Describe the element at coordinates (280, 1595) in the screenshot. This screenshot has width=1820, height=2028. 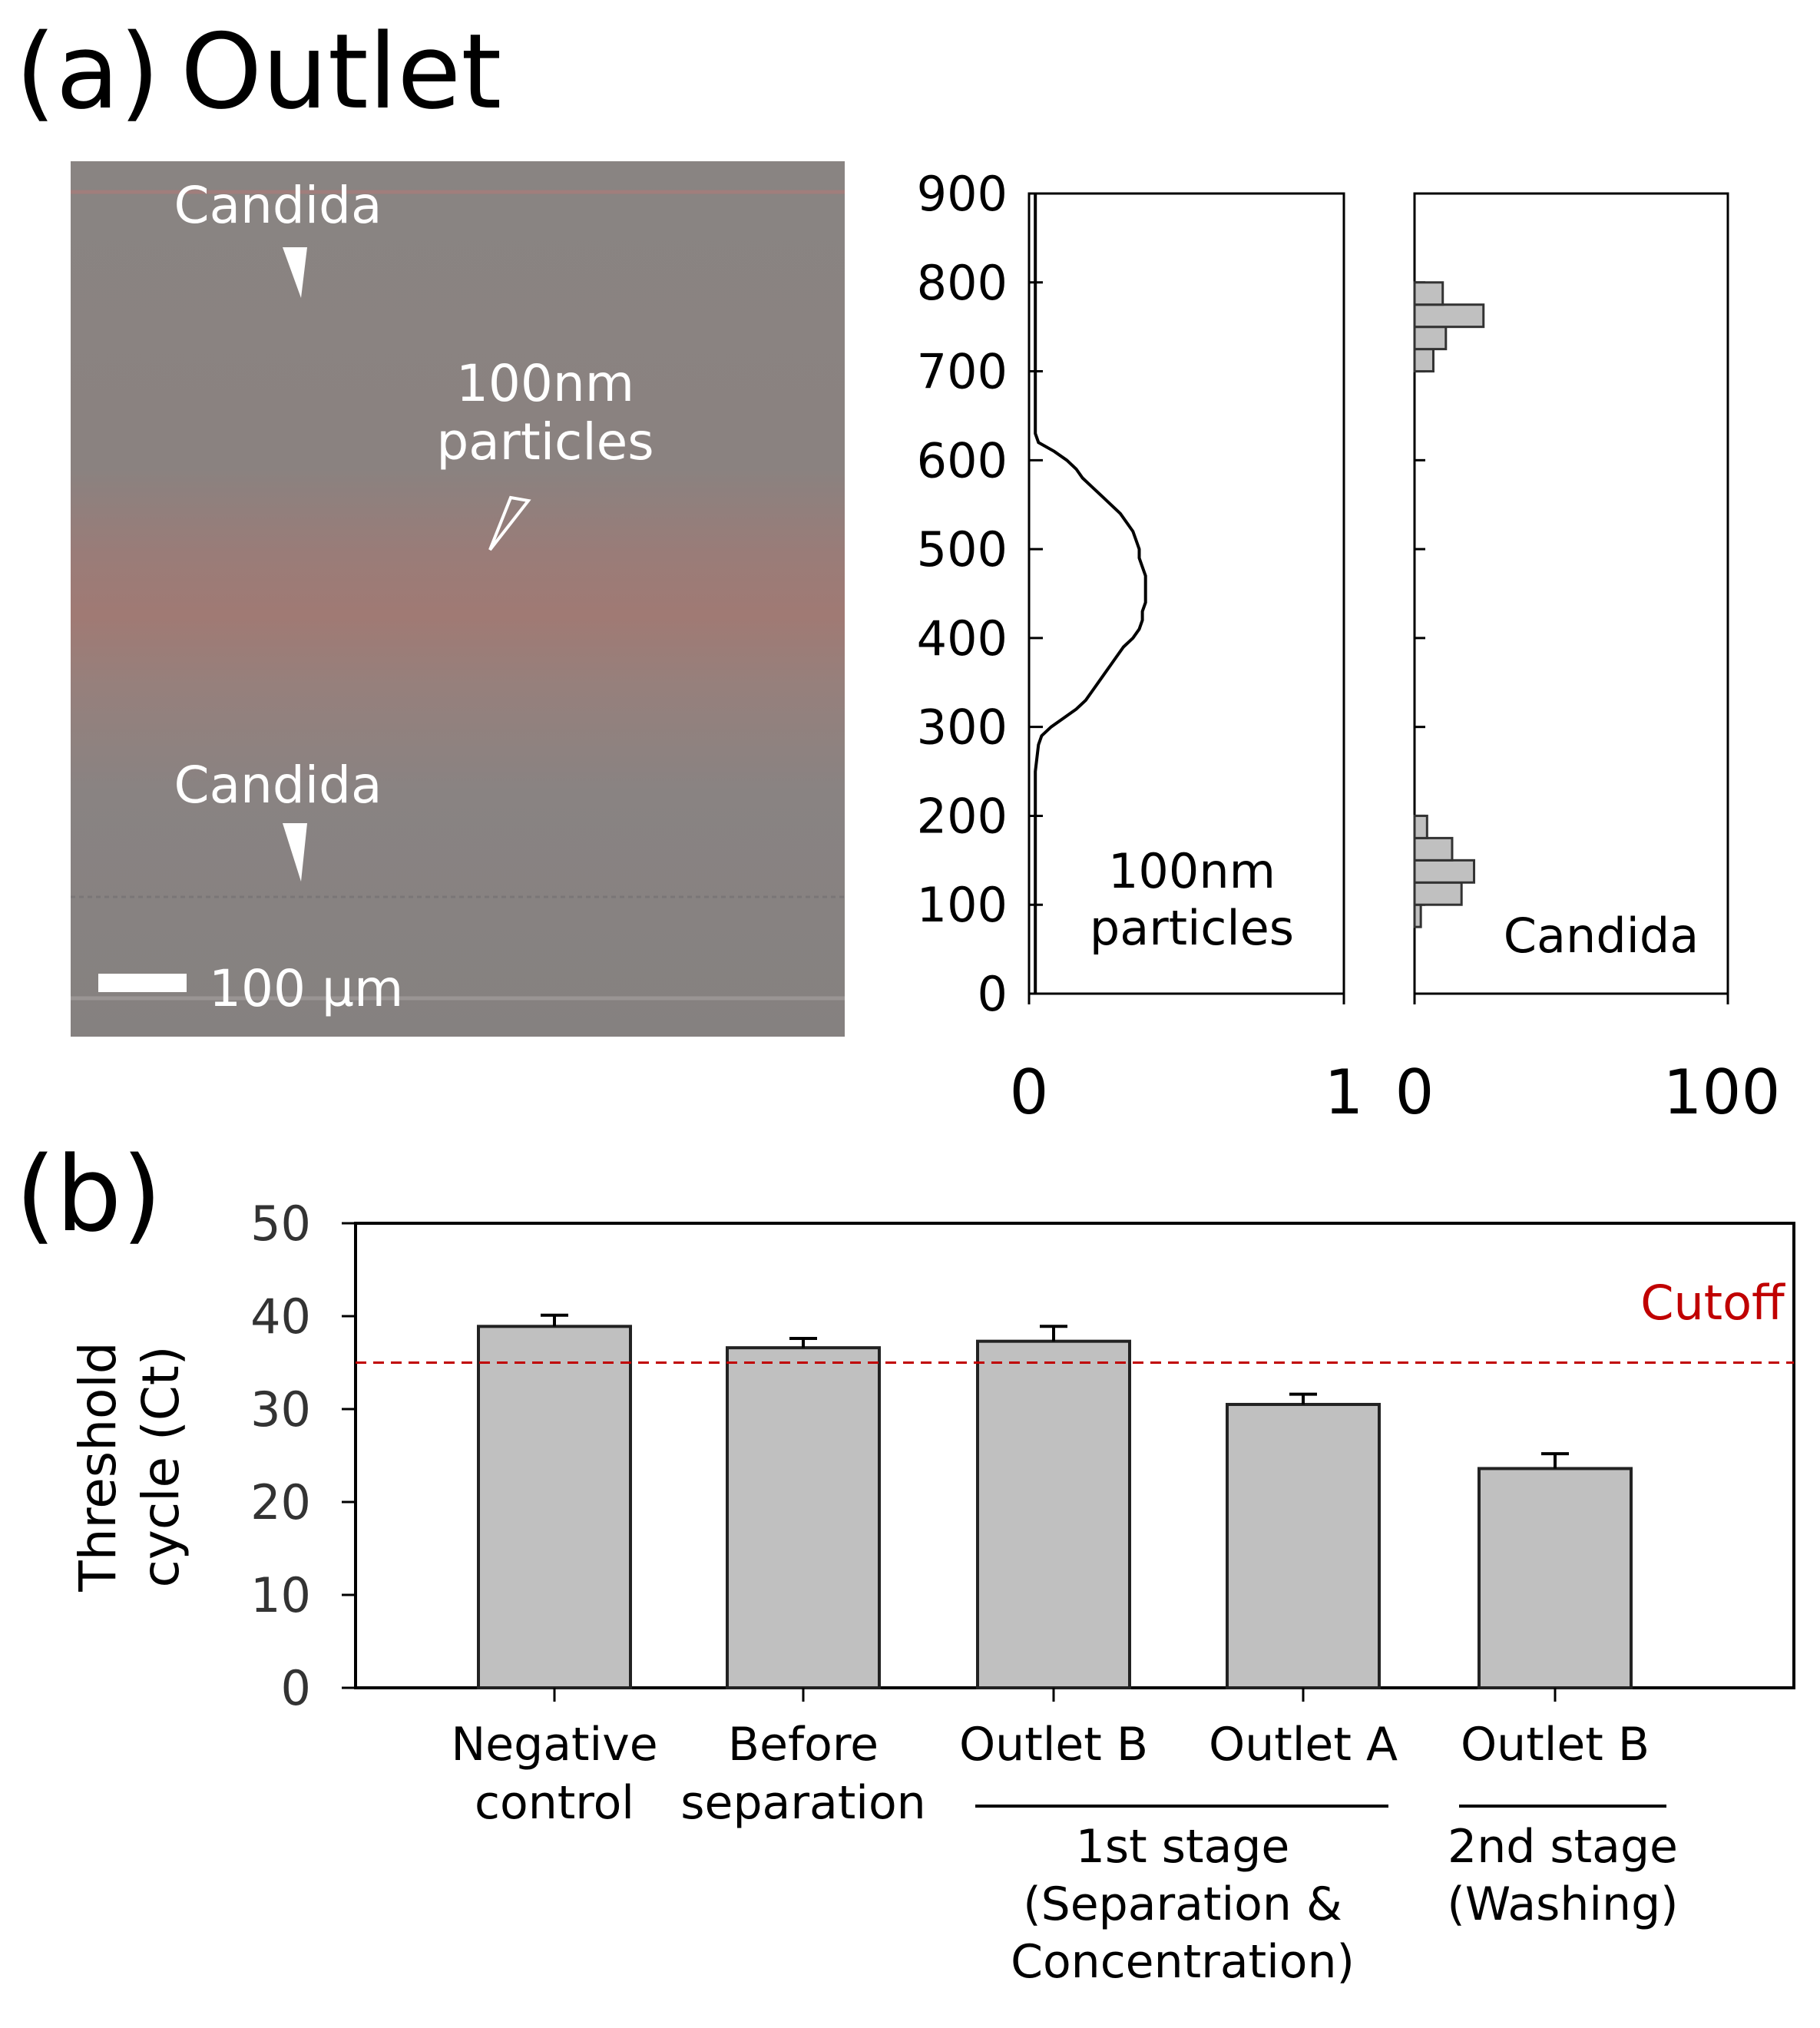
I see `bar-y-tick-label: 10` at that location.